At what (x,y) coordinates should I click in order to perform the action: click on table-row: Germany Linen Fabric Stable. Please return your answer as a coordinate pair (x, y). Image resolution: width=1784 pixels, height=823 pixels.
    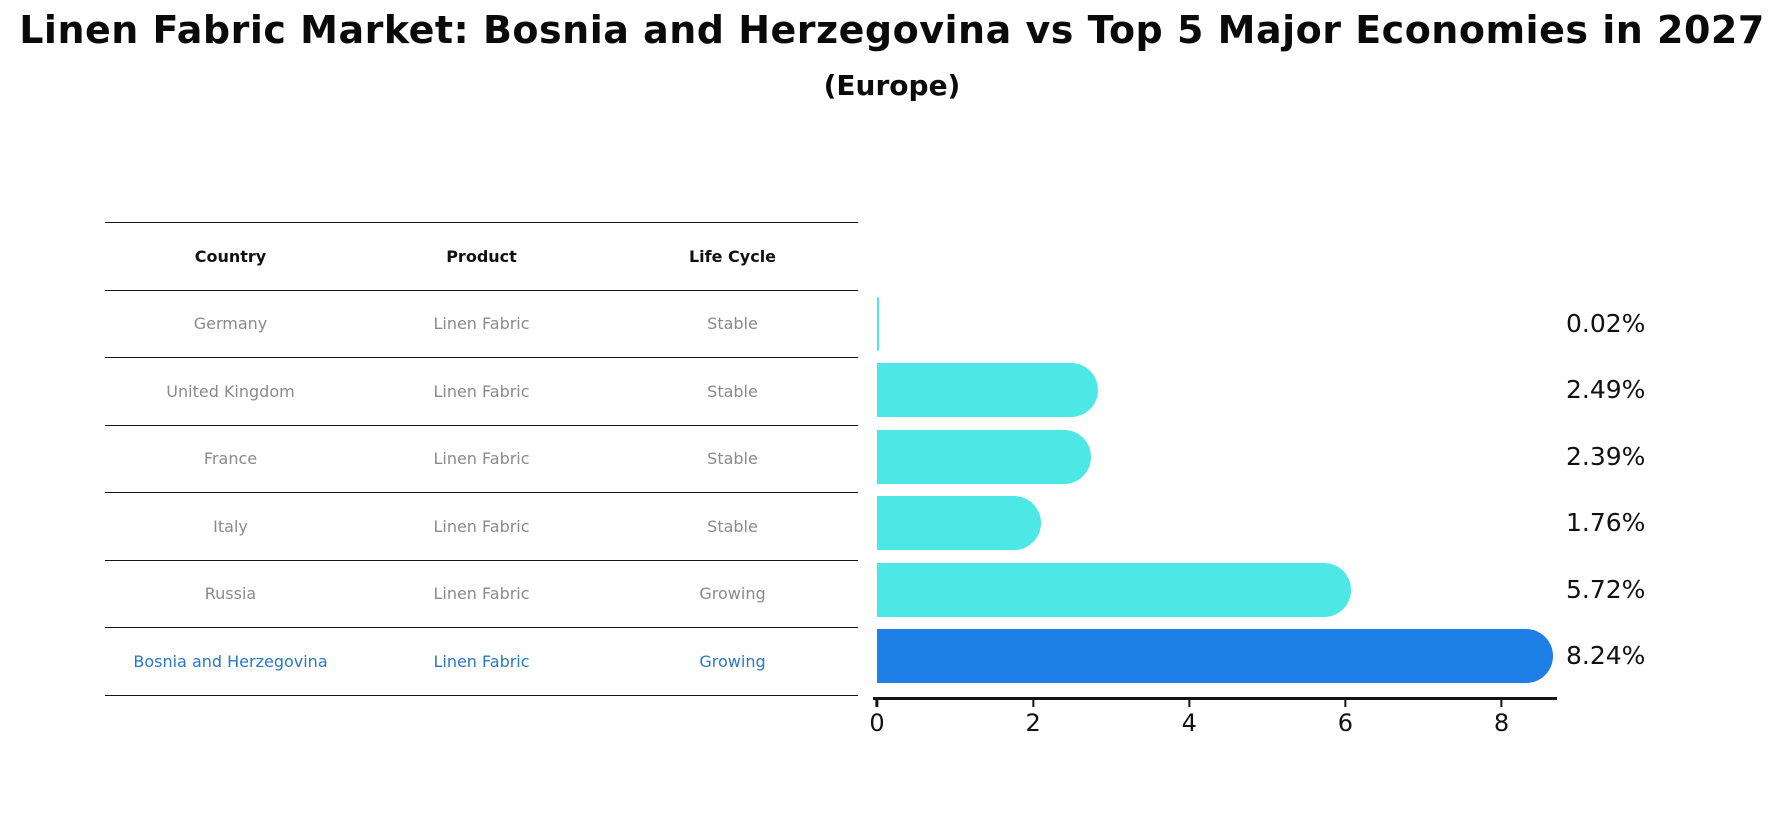
    Looking at the image, I should click on (481, 324).